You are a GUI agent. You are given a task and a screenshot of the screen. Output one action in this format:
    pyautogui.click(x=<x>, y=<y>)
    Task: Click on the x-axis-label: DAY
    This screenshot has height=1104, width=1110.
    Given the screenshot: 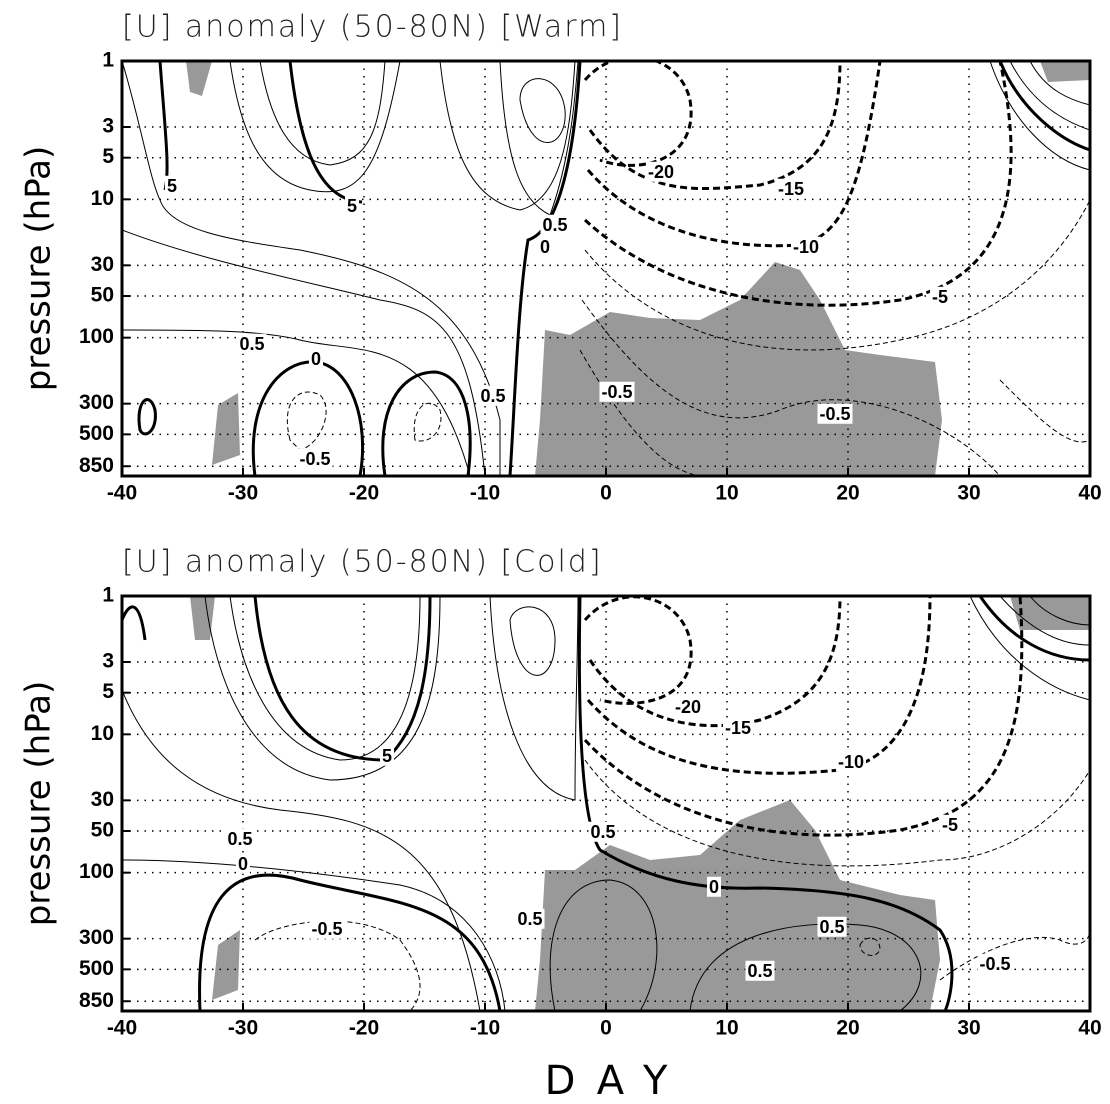 What is the action you would take?
    pyautogui.click(x=617, y=1081)
    